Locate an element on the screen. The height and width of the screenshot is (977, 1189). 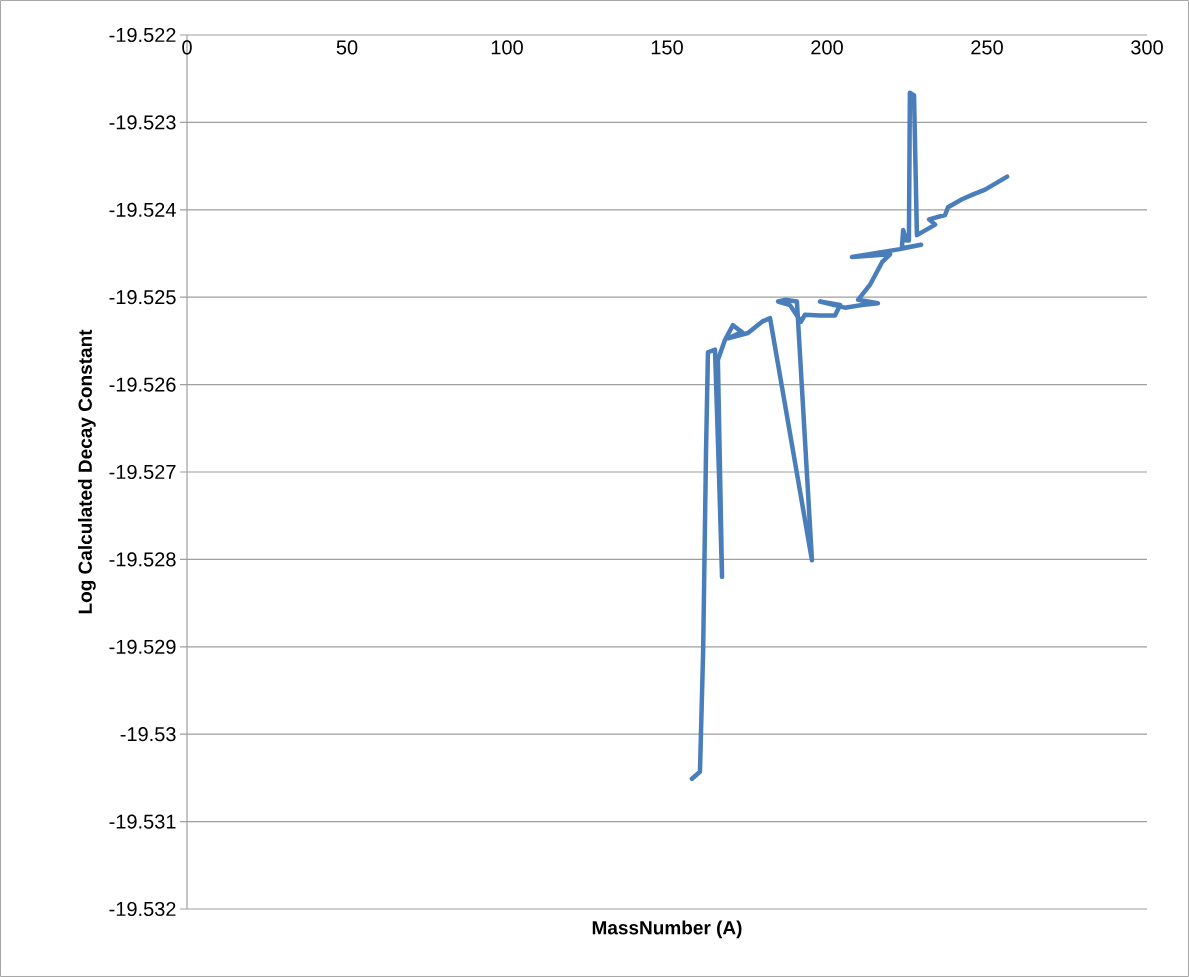
y-tick-label: -19.526 is located at coordinates (142, 384).